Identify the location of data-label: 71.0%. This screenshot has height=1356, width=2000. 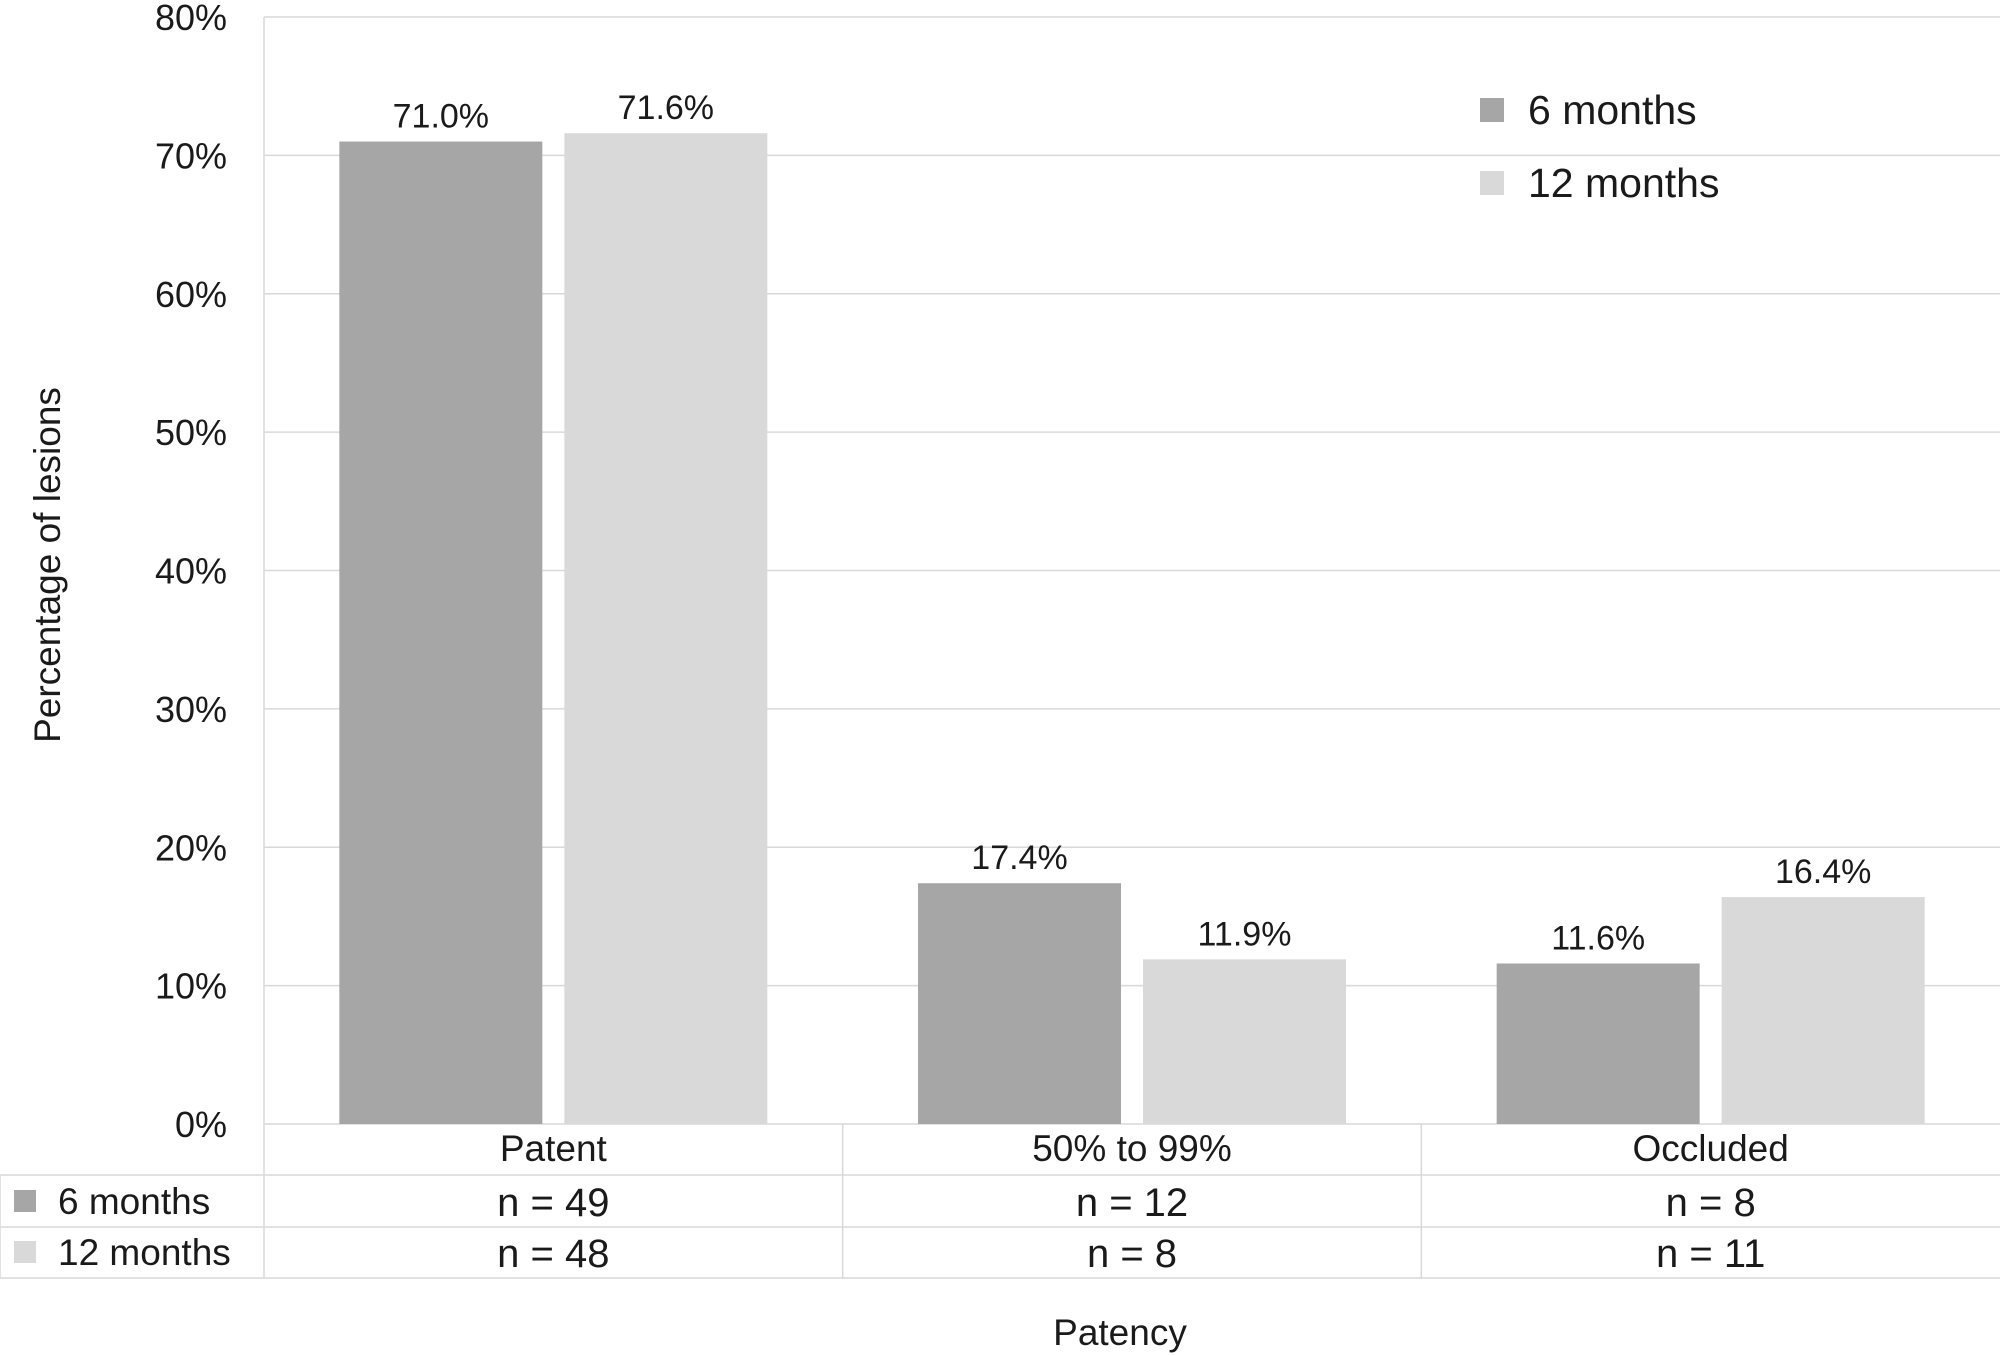
(441, 117).